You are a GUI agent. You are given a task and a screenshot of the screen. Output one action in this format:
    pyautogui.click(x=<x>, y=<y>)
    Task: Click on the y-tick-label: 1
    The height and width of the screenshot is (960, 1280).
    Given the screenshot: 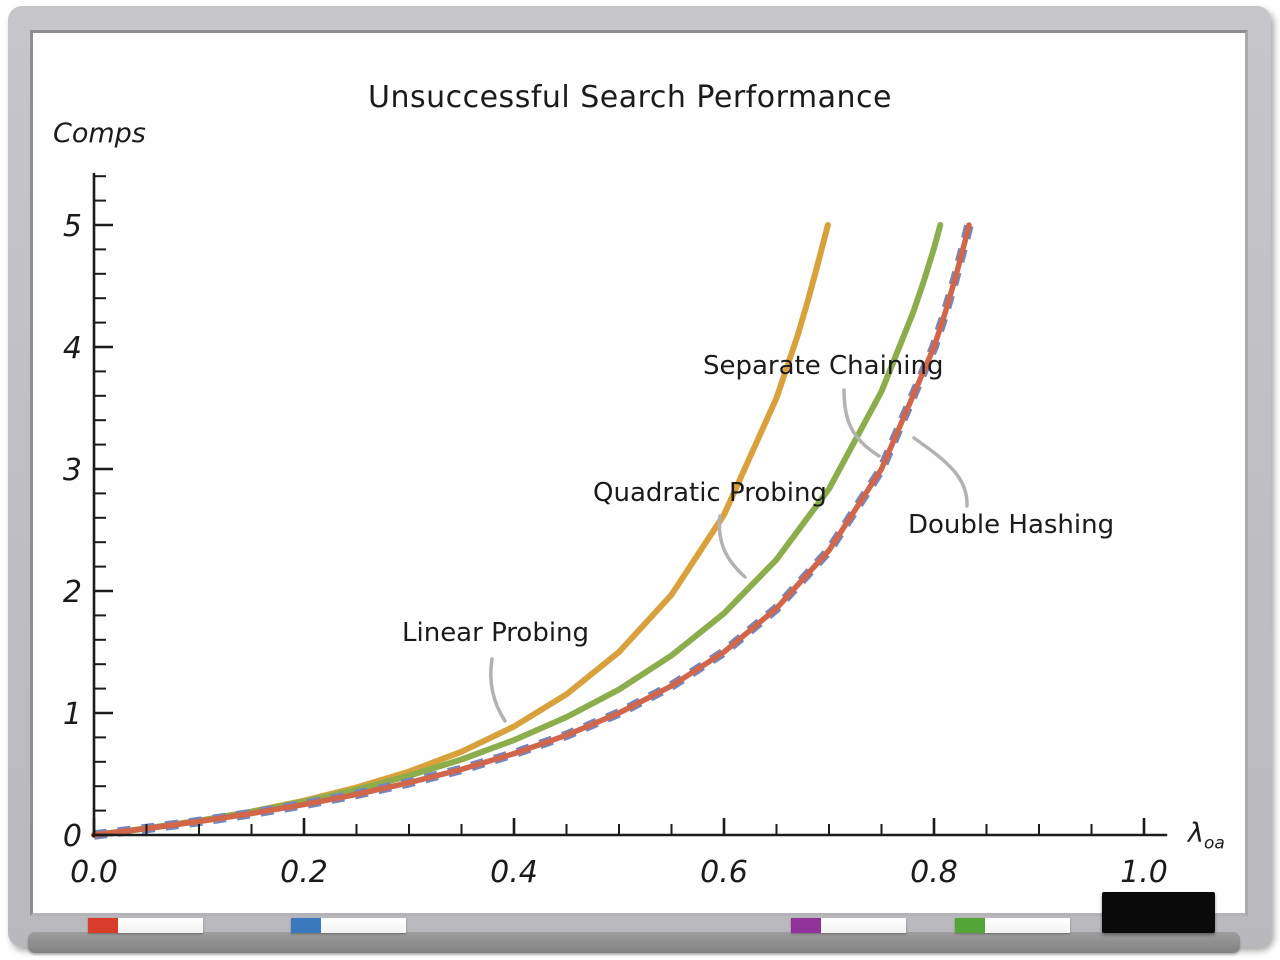 What is the action you would take?
    pyautogui.click(x=72, y=714)
    